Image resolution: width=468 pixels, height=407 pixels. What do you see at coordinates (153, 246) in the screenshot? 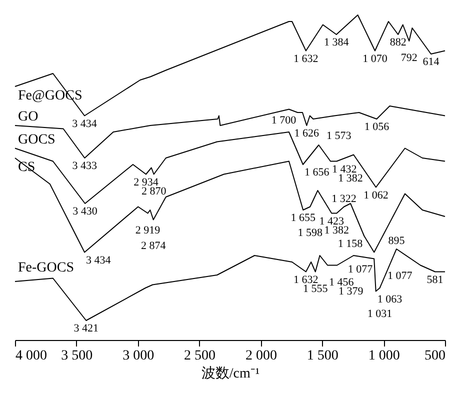
I see `annotation: 2 874` at bounding box center [153, 246].